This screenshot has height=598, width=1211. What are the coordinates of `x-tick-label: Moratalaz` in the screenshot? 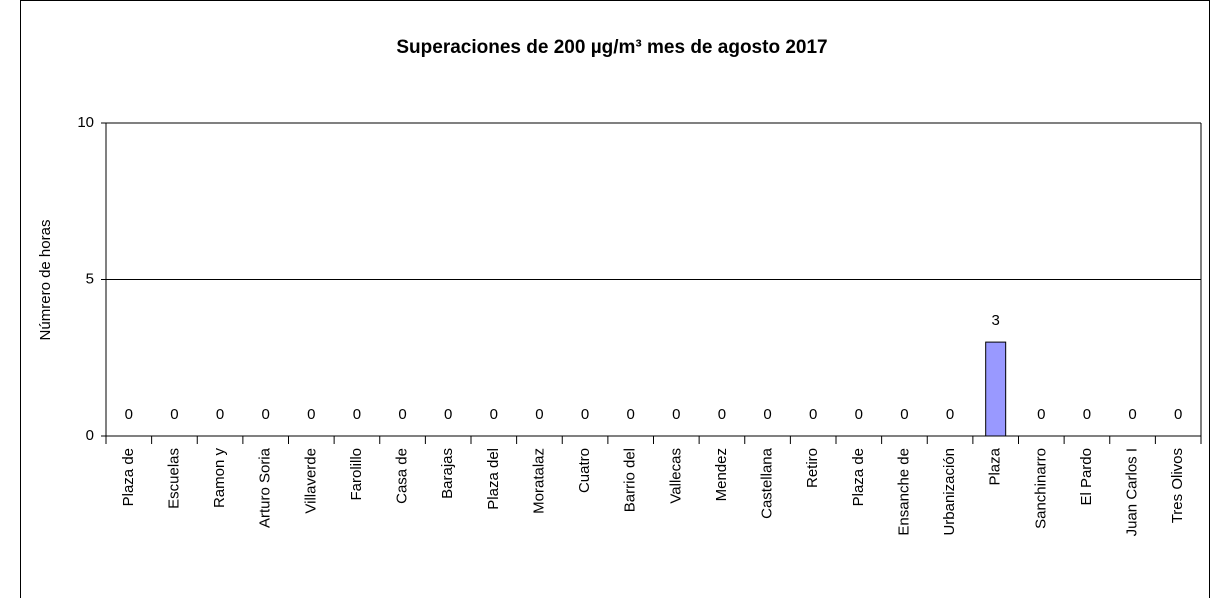 It's located at (538, 481).